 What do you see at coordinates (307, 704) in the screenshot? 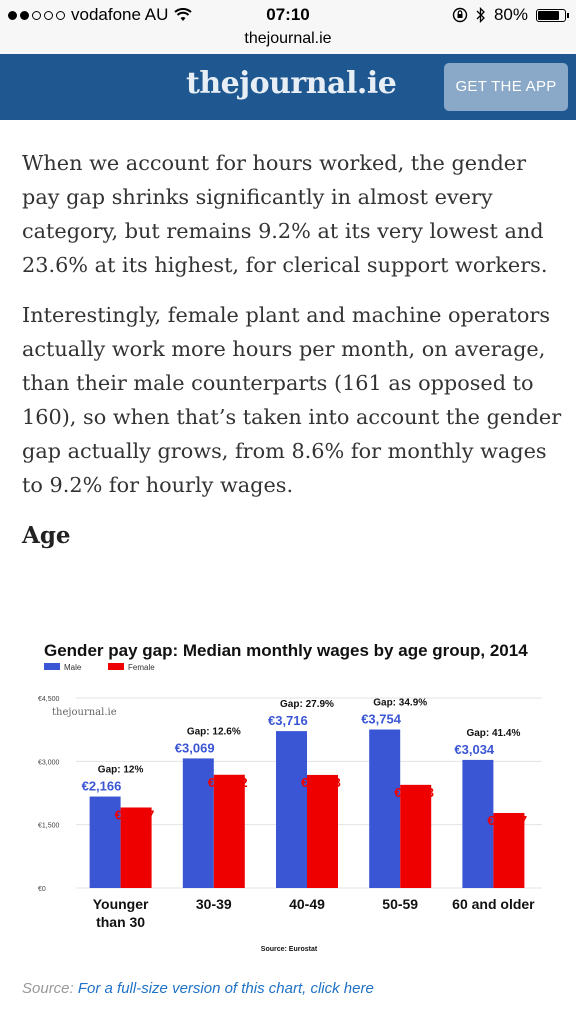
I see `gap-label: Gap: 27.9%` at bounding box center [307, 704].